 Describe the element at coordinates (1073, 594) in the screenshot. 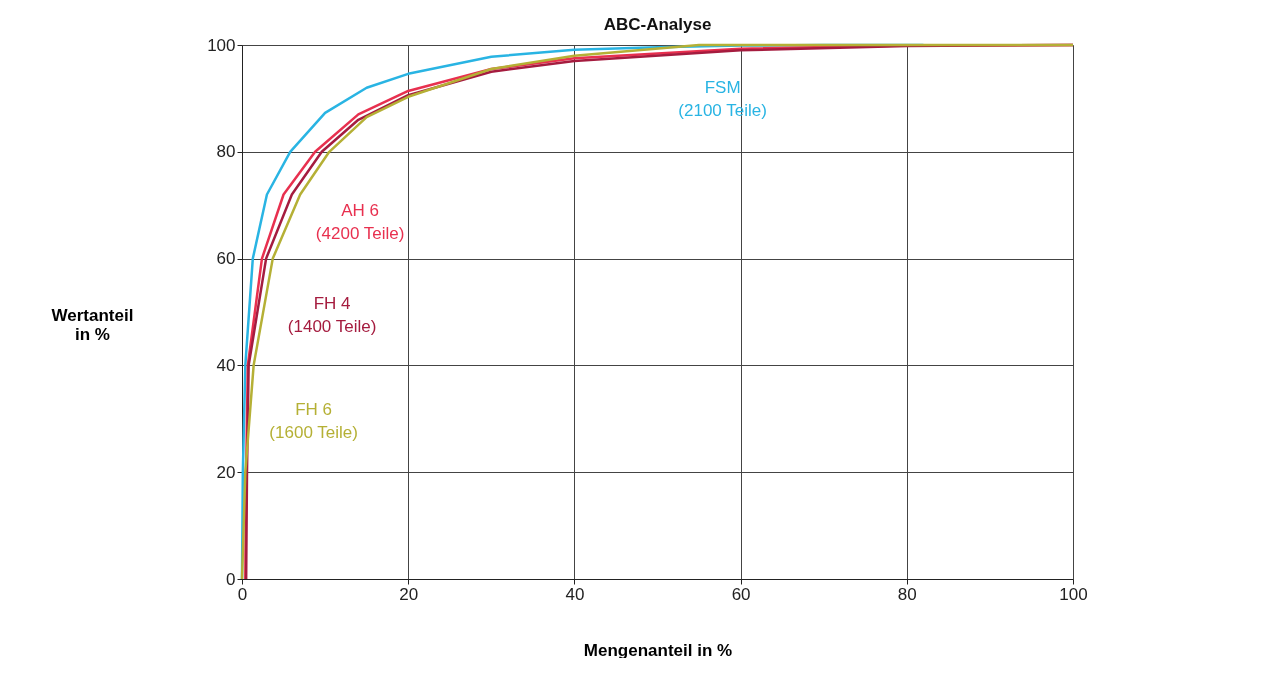

I see `x-tick-label: 100` at that location.